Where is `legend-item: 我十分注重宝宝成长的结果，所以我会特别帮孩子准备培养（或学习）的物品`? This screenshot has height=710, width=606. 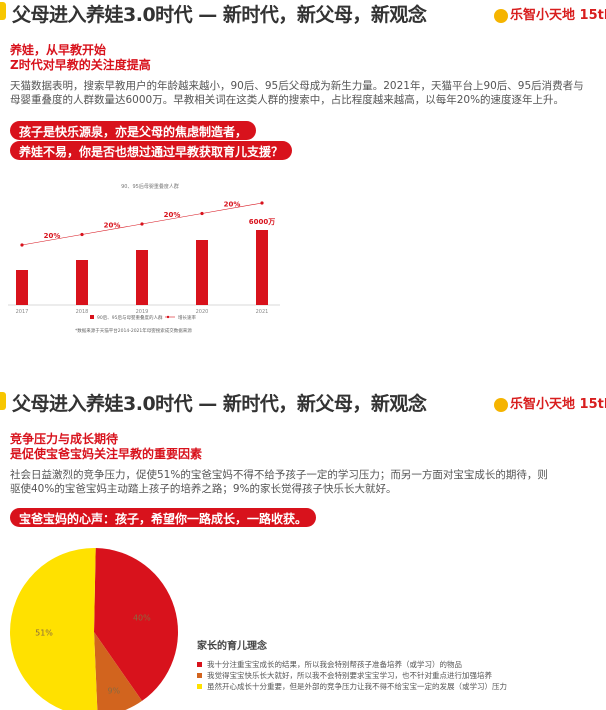
legend-item: 我十分注重宝宝成长的结果，所以我会特别帮孩子准备培养（或学习）的物品 is located at coordinates (352, 664).